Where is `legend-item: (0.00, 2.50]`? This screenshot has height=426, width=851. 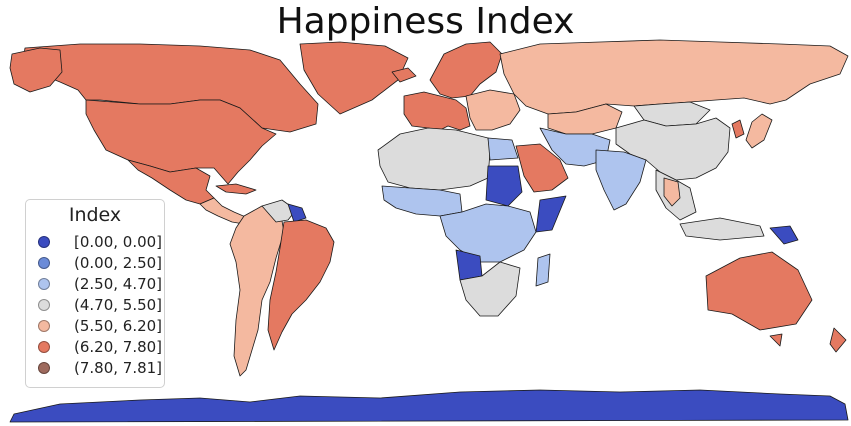 legend-item: (0.00, 2.50] is located at coordinates (100, 263).